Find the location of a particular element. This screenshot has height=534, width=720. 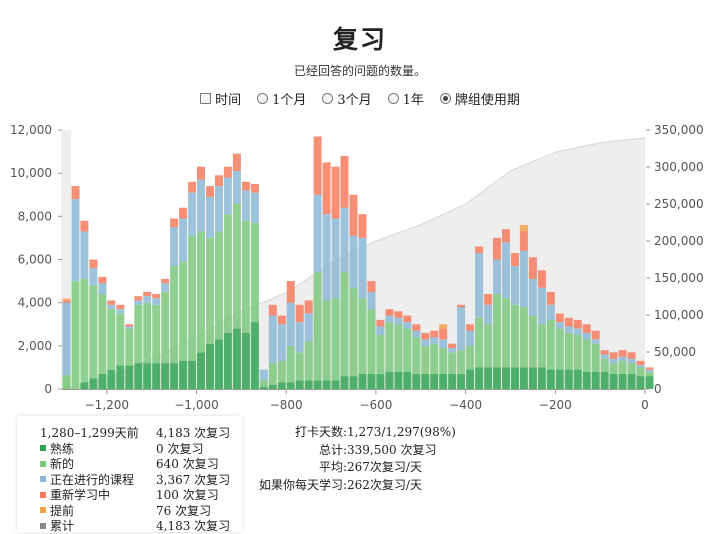

range-option-time: 时间 is located at coordinates (220, 98).